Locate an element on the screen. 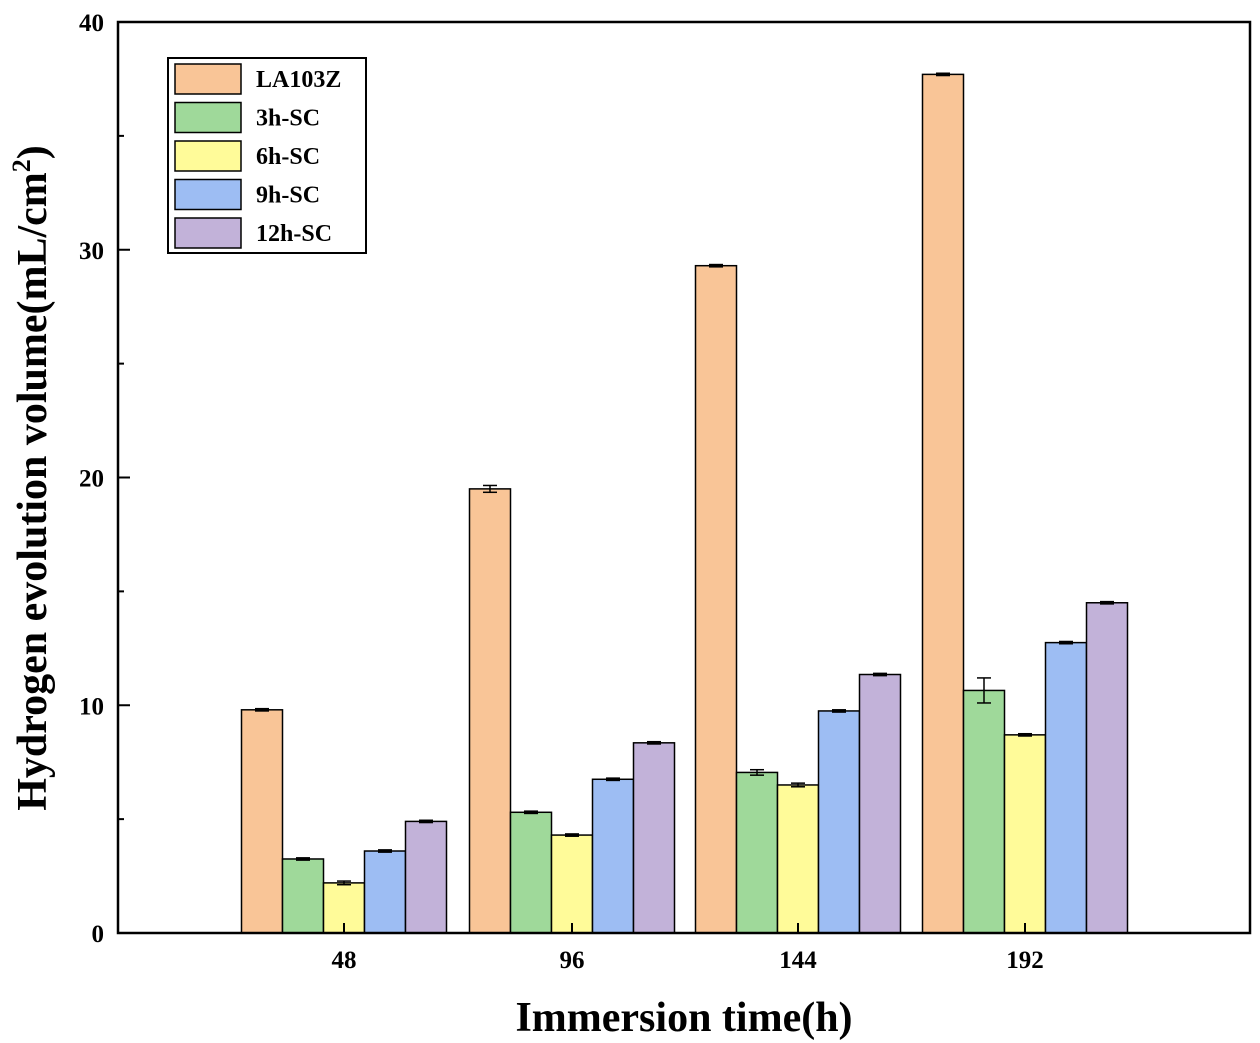 Image resolution: width=1260 pixels, height=1043 pixels. y-tick-label-20: 20 is located at coordinates (91, 479).